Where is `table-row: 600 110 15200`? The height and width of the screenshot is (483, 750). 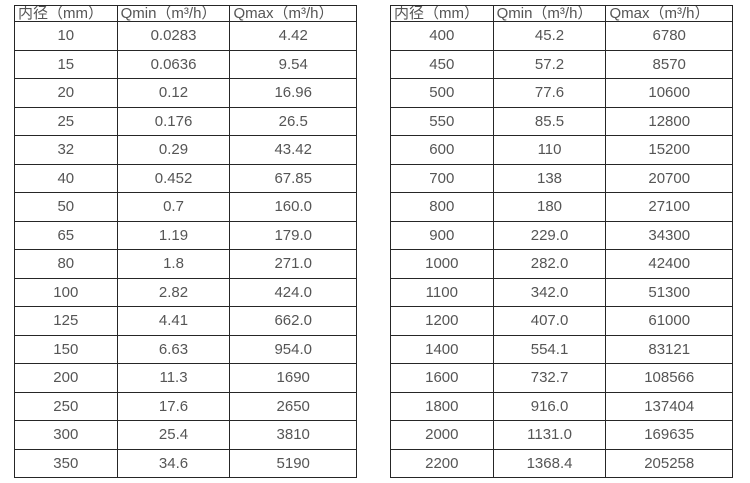 table-row: 600 110 15200 is located at coordinates (561, 150).